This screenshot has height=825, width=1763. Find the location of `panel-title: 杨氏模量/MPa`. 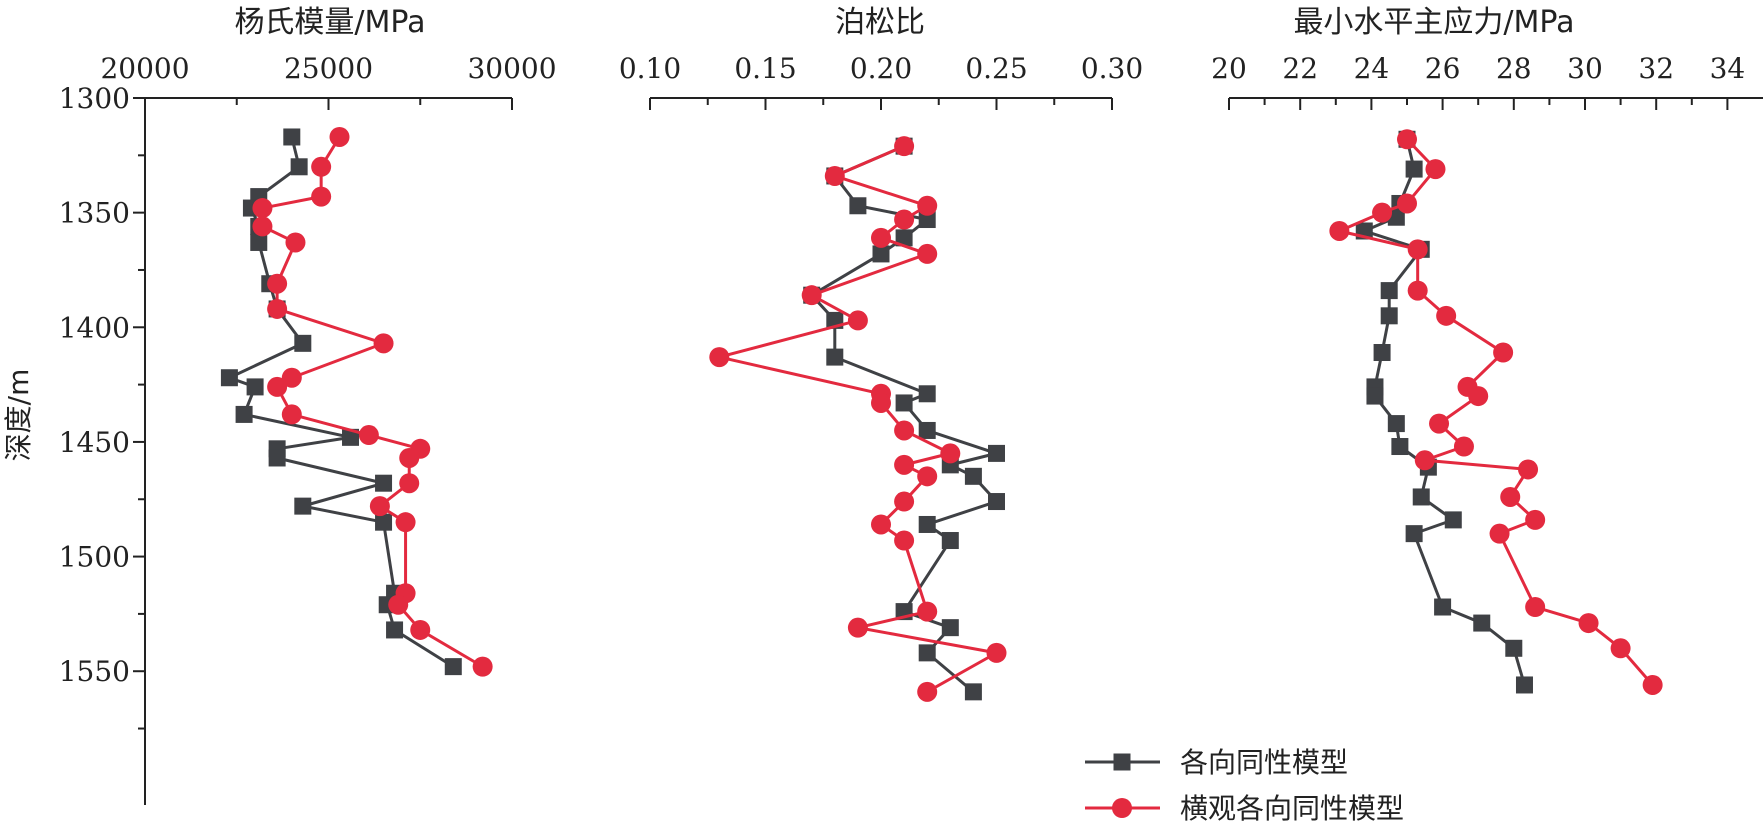

panel-title: 杨氏模量/MPa is located at coordinates (329, 22).